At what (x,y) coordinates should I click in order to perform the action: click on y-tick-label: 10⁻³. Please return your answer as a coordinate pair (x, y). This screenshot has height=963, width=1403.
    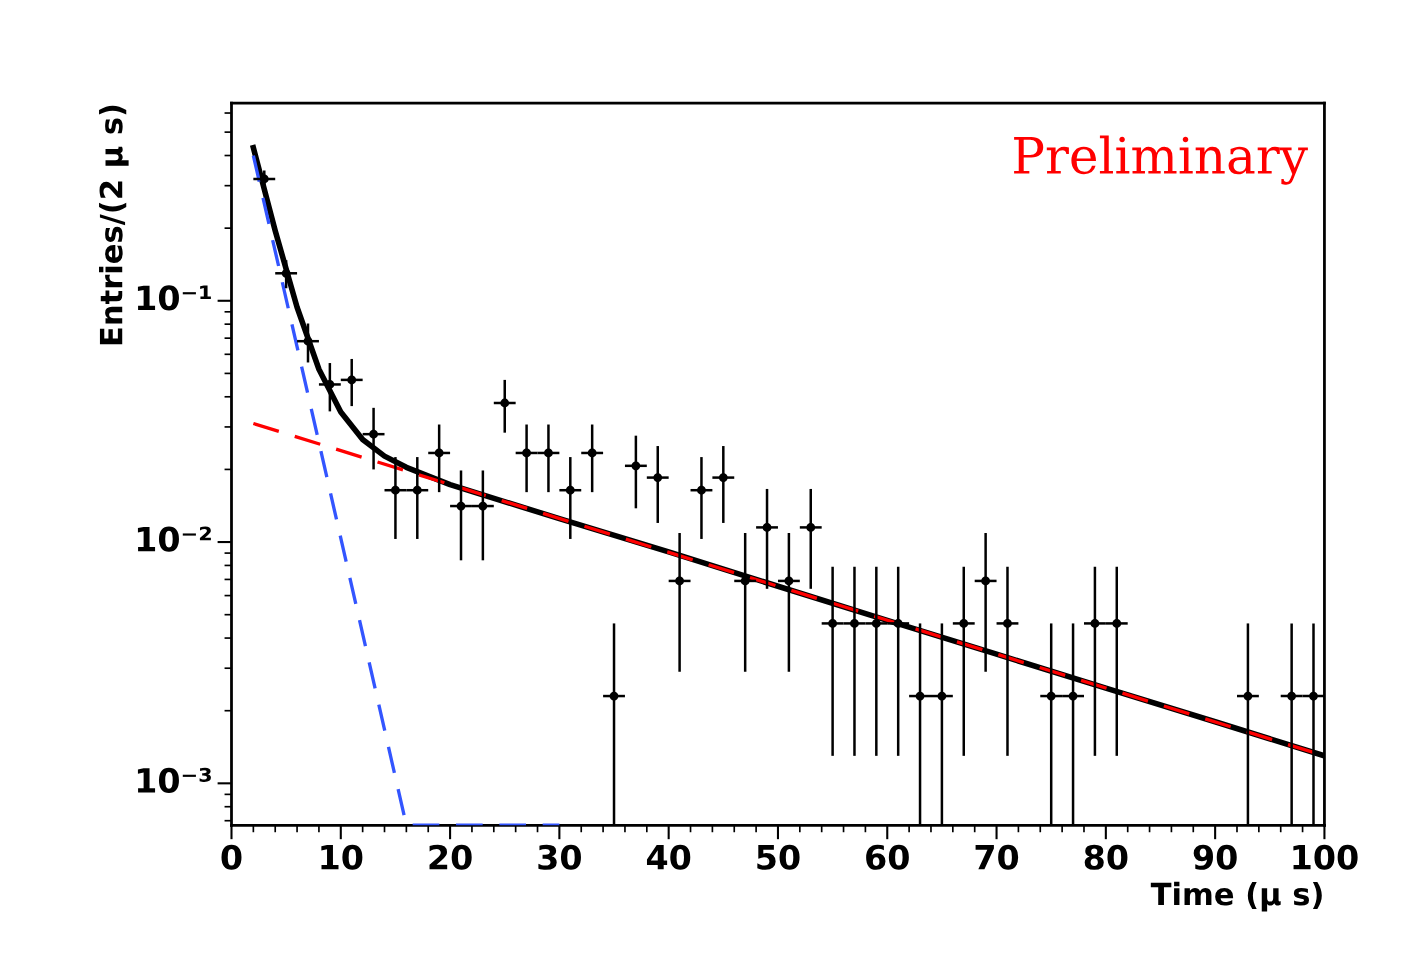
    Looking at the image, I should click on (174, 780).